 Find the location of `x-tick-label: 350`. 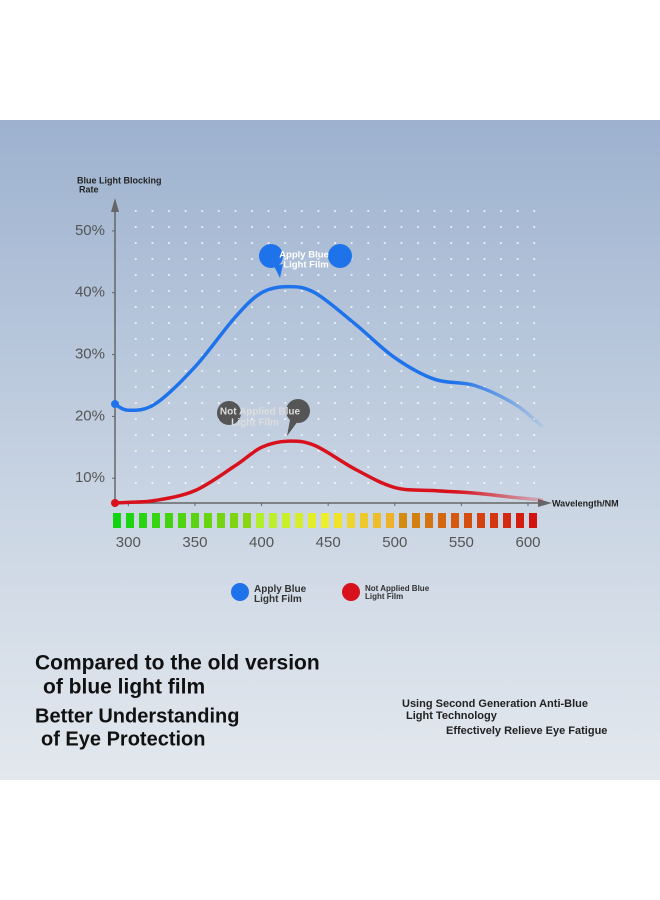

x-tick-label: 350 is located at coordinates (194, 542).